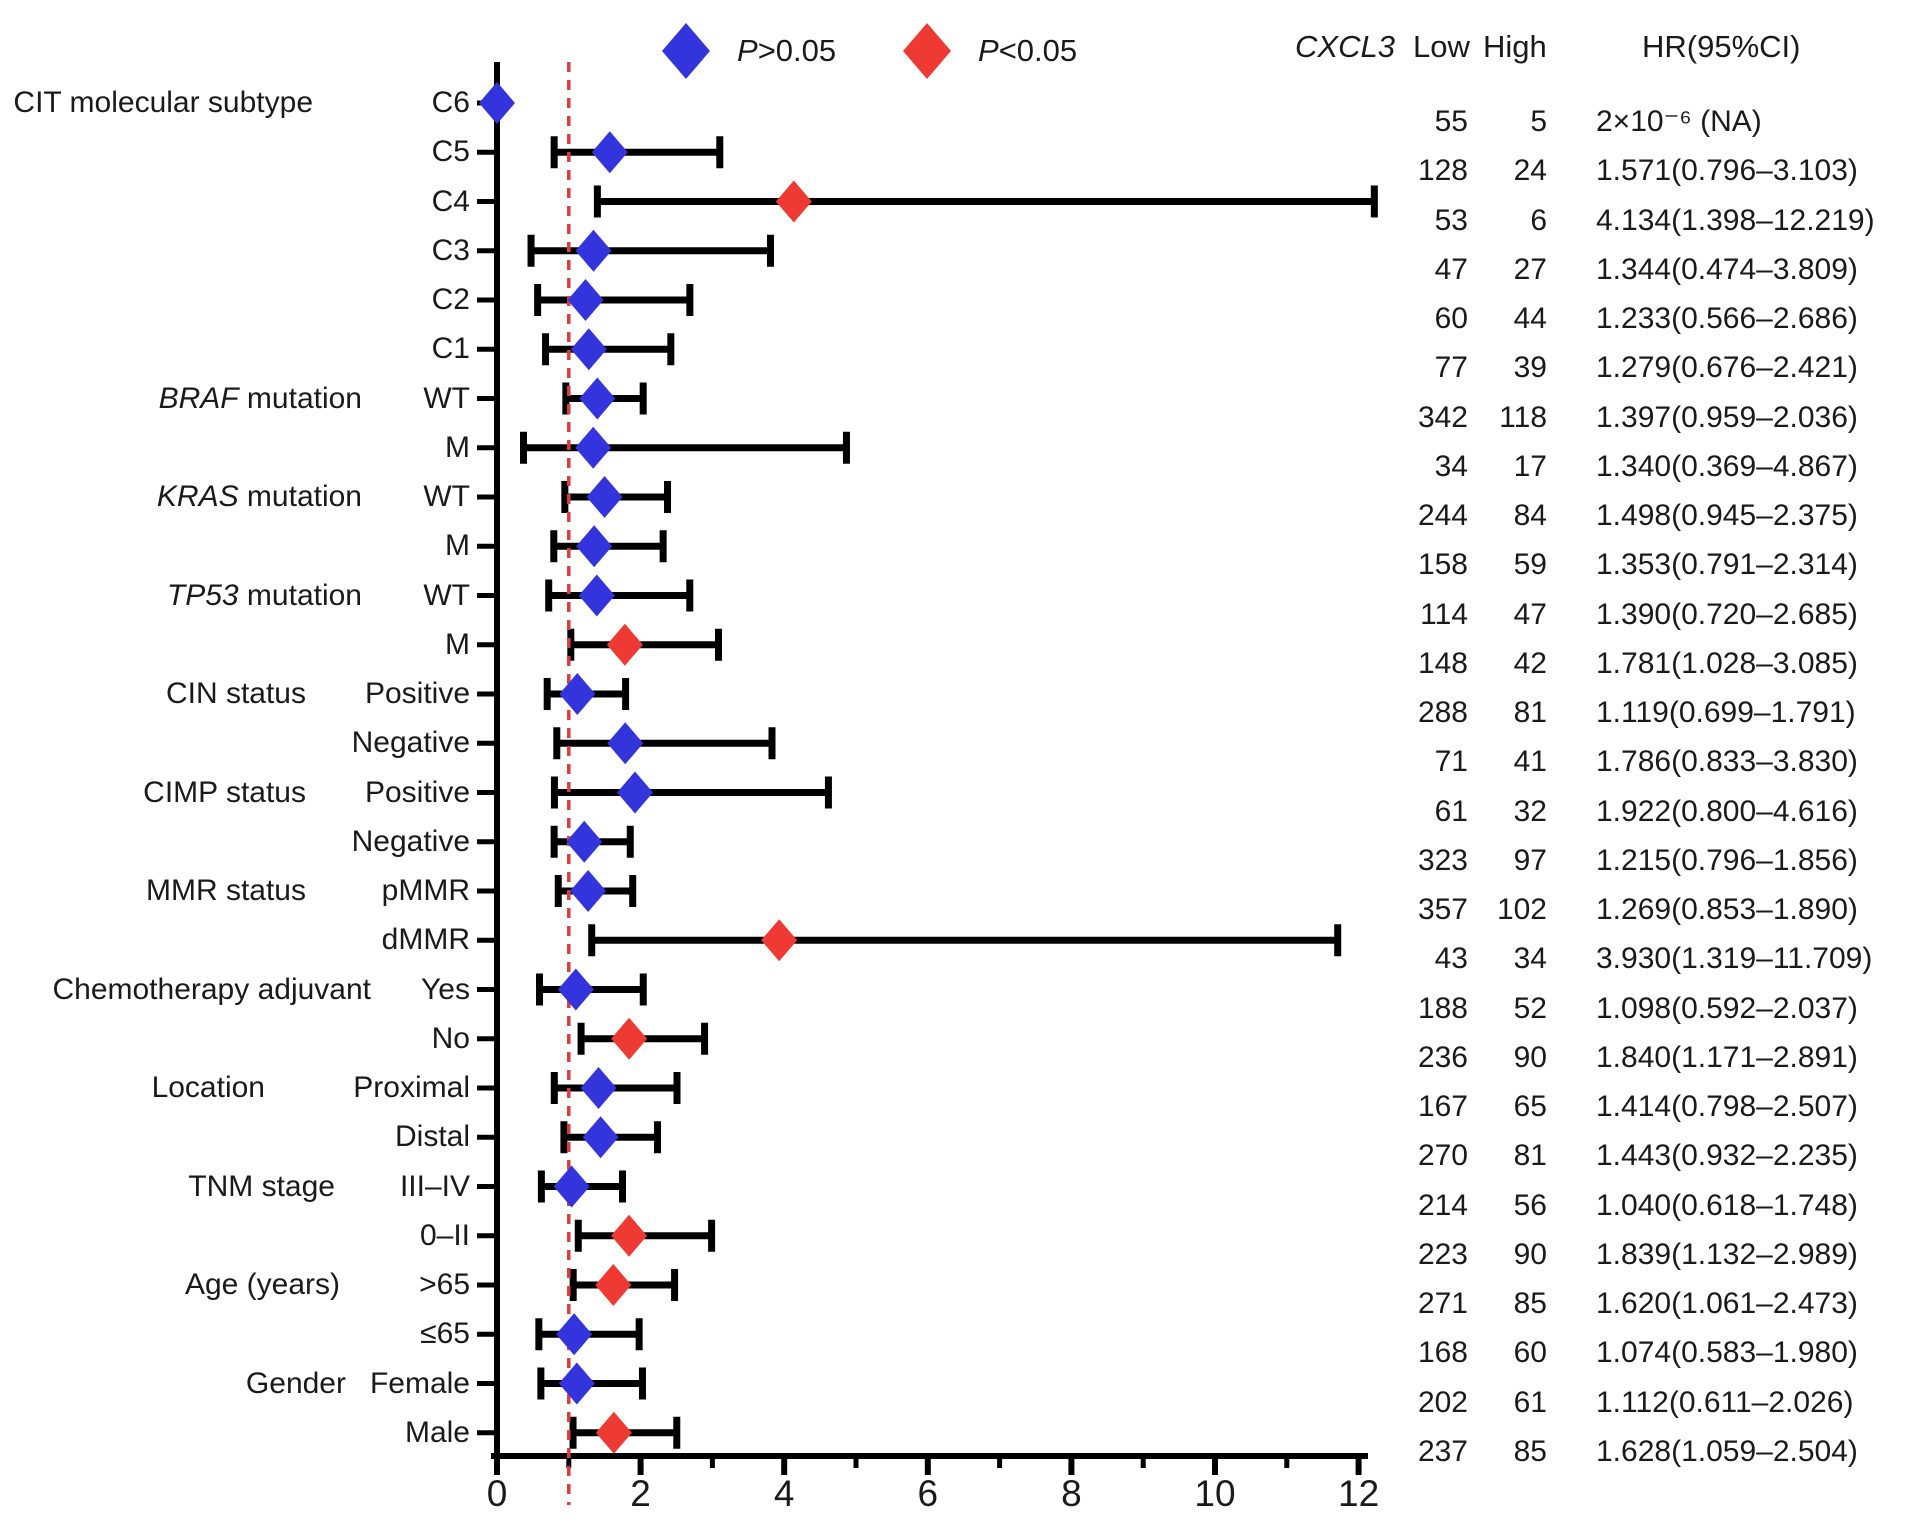 The height and width of the screenshot is (1529, 1913). I want to click on low-value: 77, so click(1451, 368).